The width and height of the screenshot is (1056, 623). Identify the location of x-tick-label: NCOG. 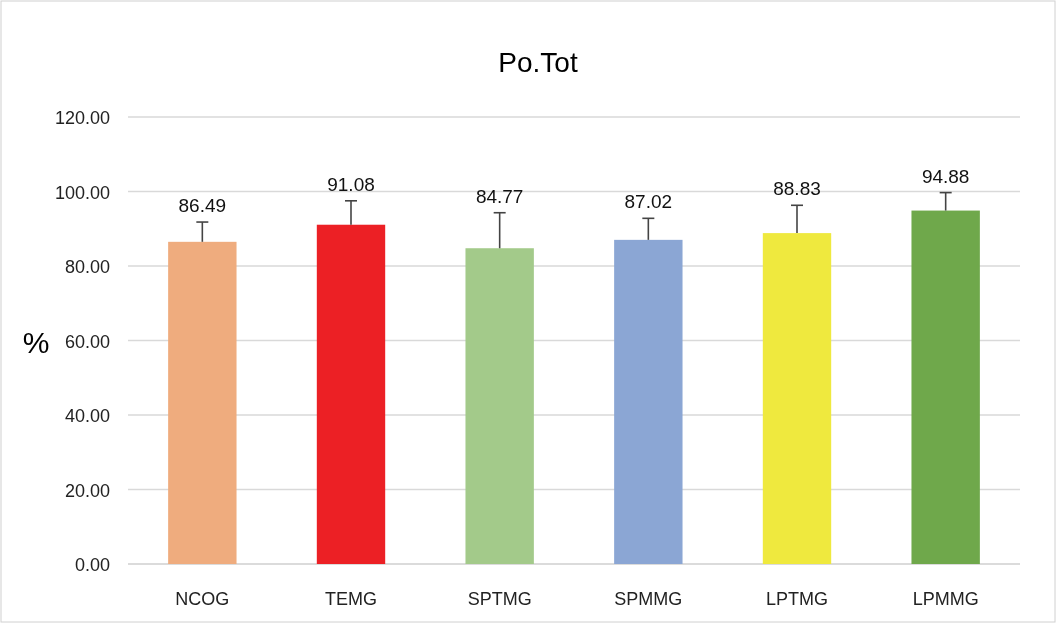
(202, 599).